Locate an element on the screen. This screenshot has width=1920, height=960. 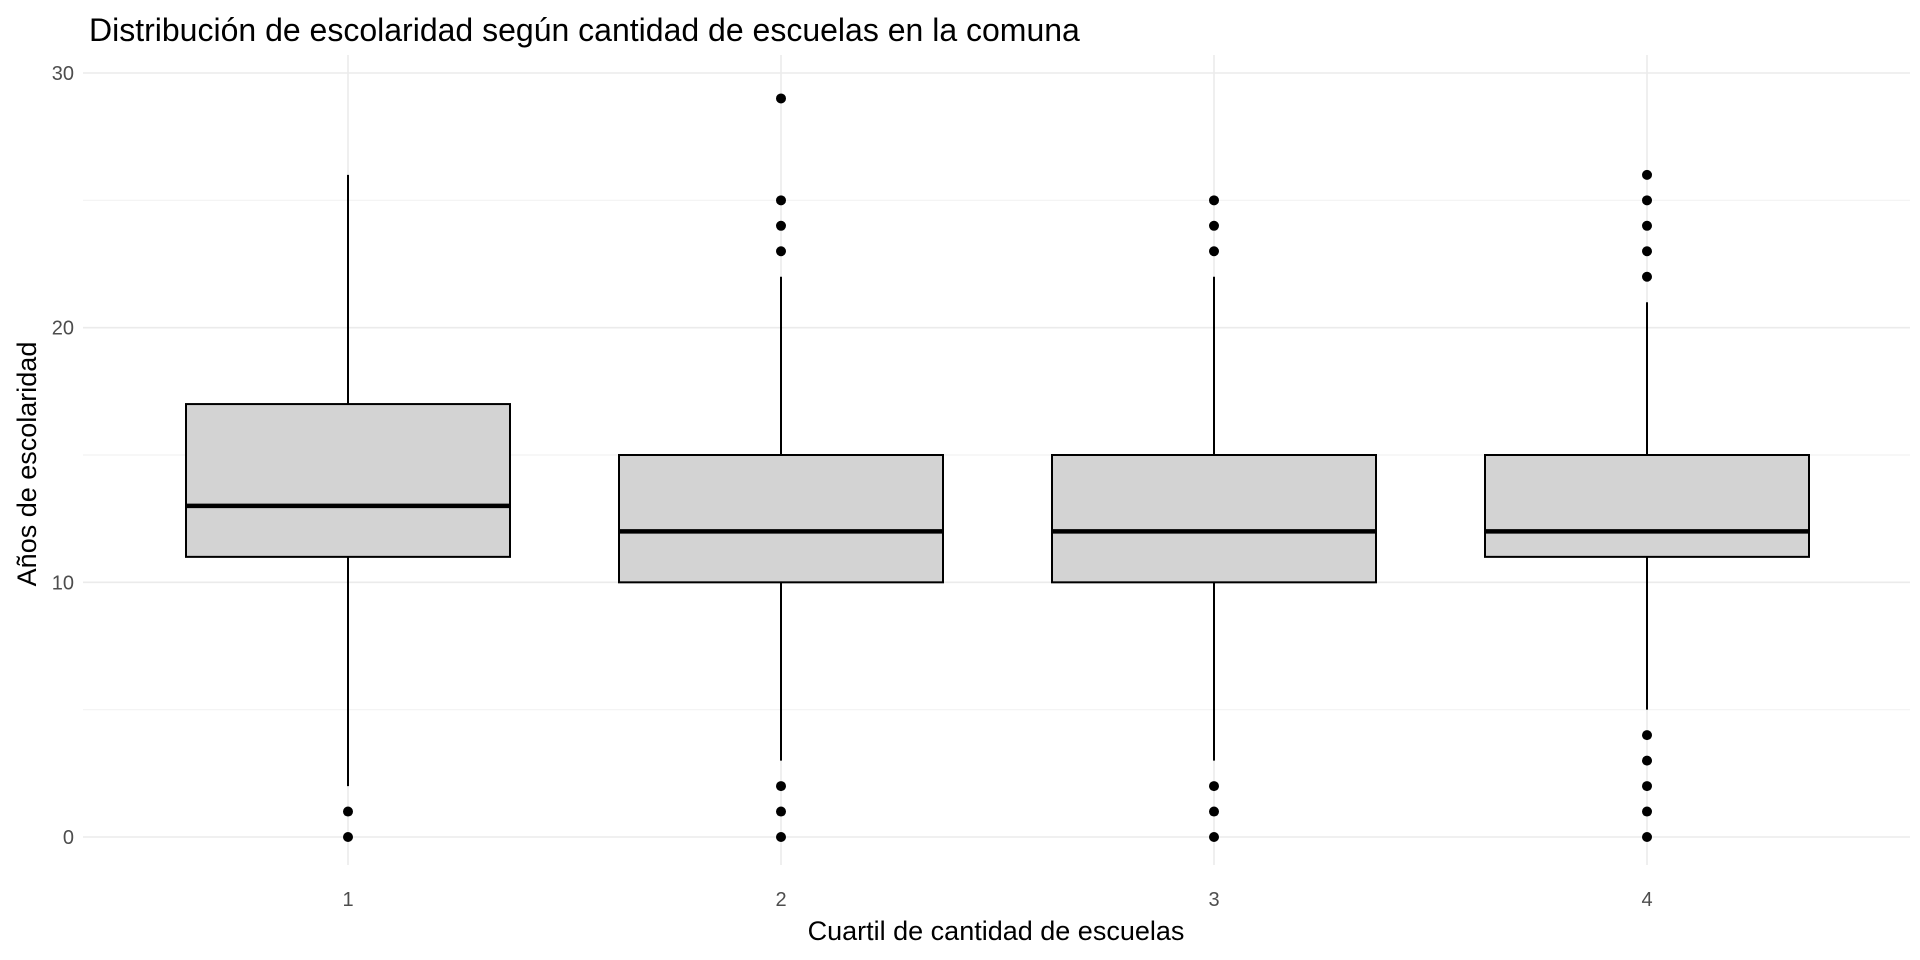
x-tick-label: 4 is located at coordinates (1646, 900).